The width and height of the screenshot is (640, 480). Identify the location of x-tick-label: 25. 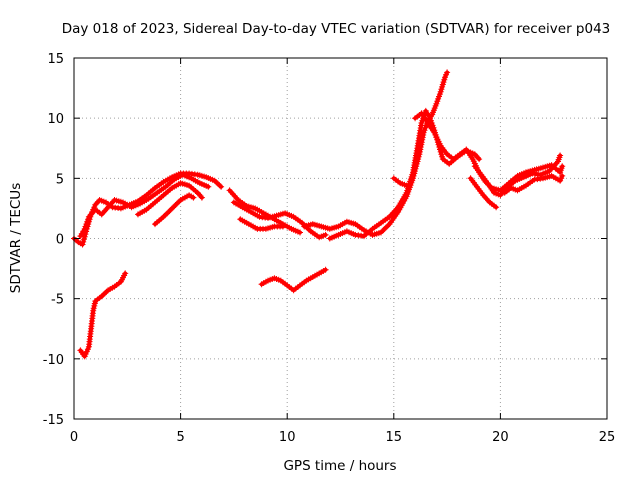
(607, 437).